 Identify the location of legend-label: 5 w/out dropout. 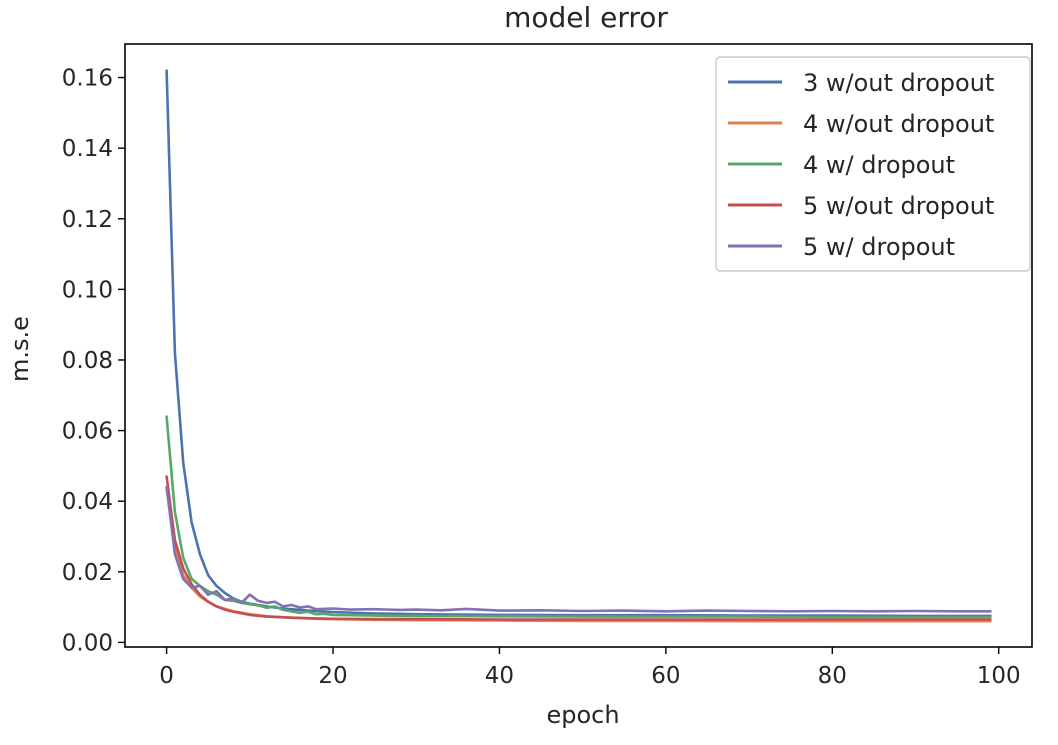
(898, 206).